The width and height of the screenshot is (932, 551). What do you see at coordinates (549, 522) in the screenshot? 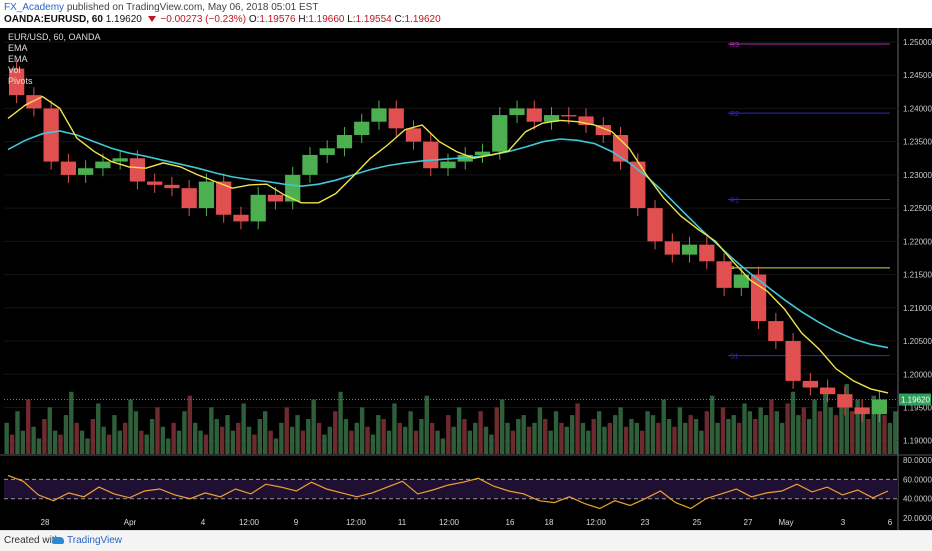
I see `x-tick-label: 18` at bounding box center [549, 522].